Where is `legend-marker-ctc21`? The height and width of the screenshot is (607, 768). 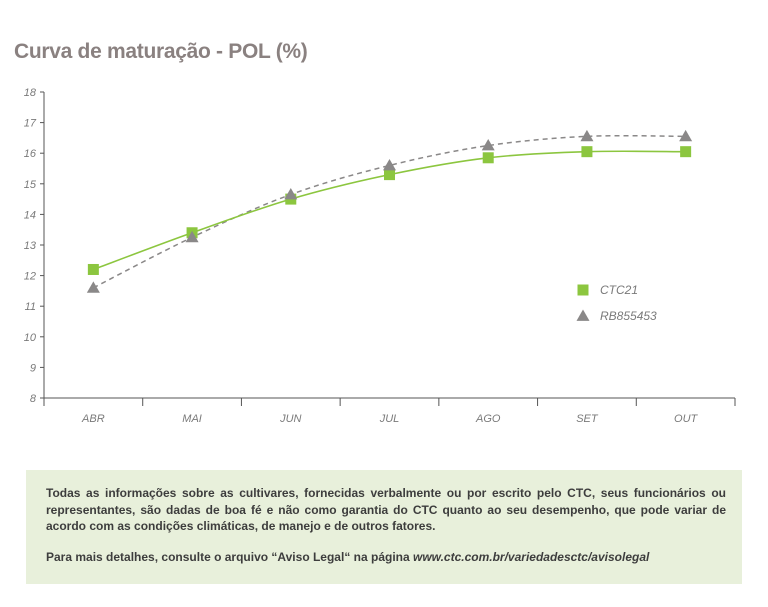
legend-marker-ctc21 is located at coordinates (583, 290).